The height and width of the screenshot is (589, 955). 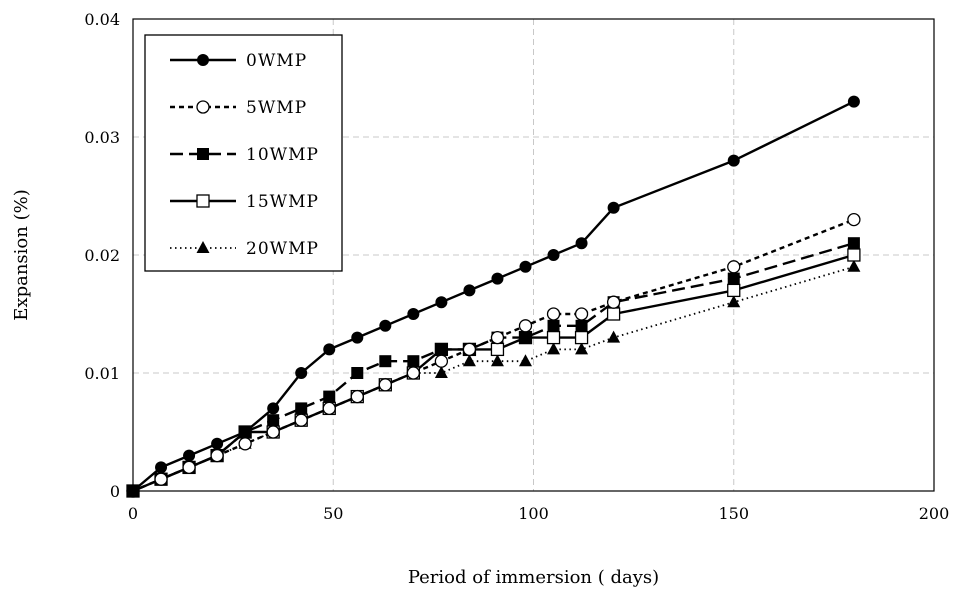 I want to click on legend-entry: 10WMP, so click(x=244, y=155).